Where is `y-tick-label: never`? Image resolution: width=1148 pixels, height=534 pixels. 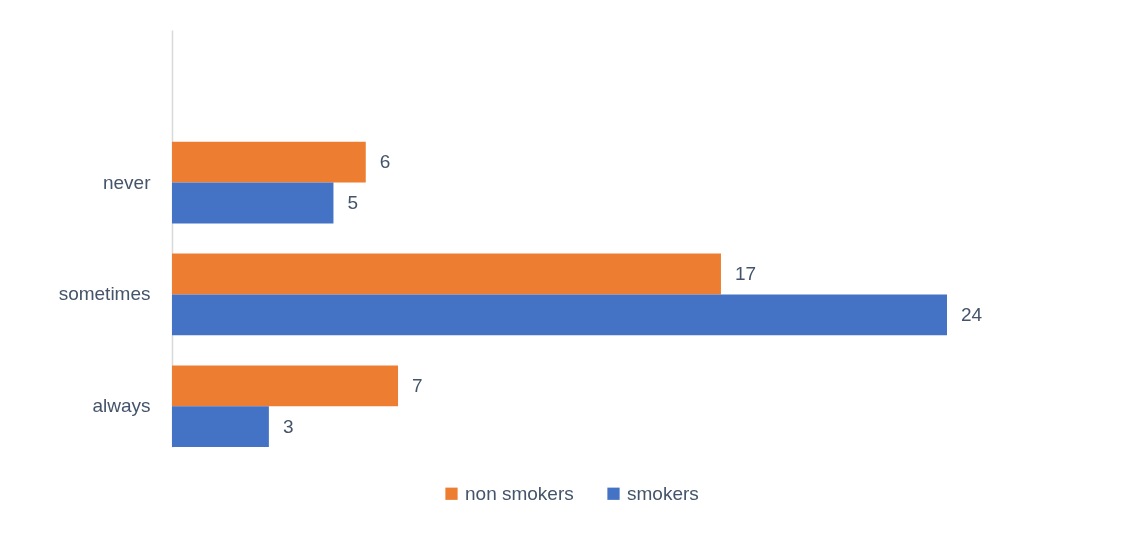
y-tick-label: never is located at coordinates (127, 182).